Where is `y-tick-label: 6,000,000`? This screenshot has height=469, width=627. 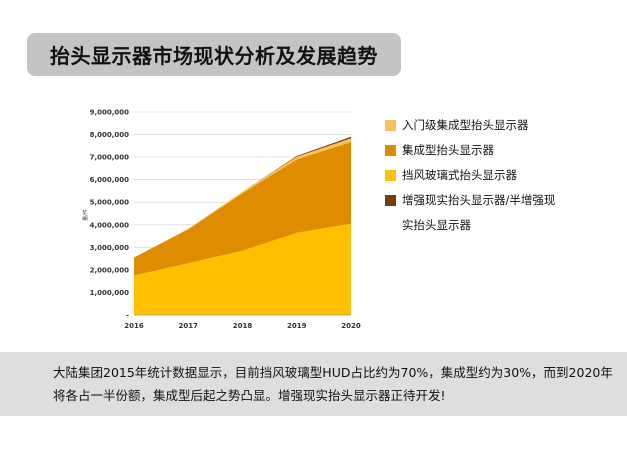
y-tick-label: 6,000,000 is located at coordinates (110, 180).